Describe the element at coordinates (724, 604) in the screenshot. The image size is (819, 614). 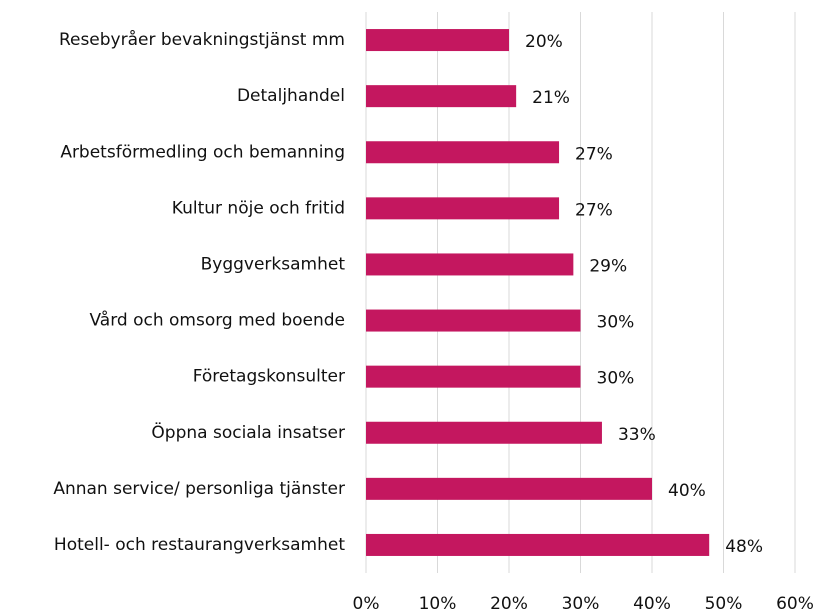
I see `x-tick-label: 50%` at that location.